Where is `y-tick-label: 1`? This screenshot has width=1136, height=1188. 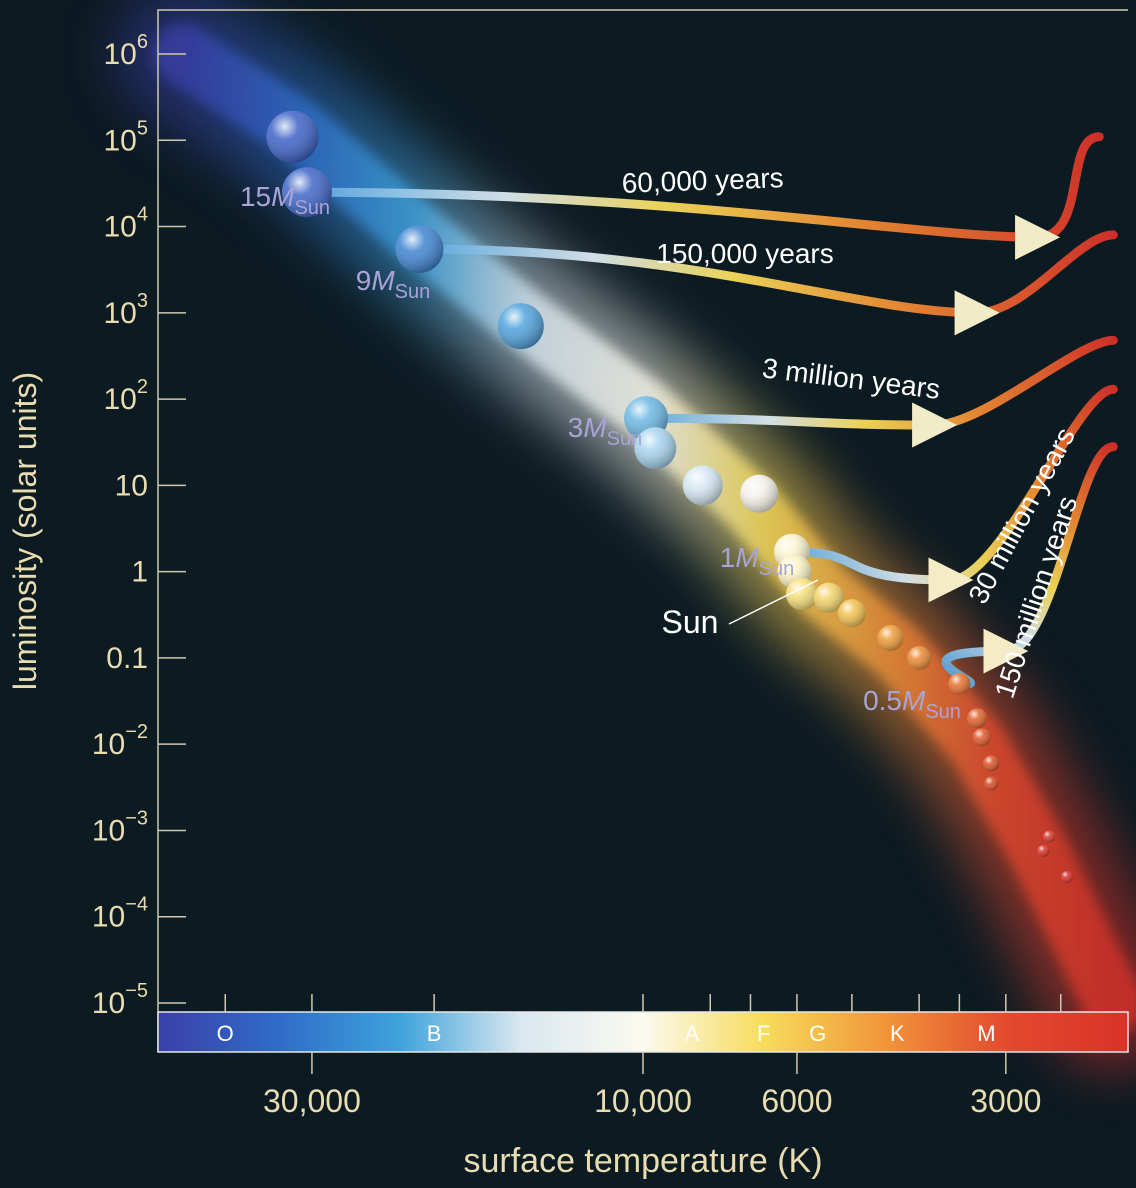
y-tick-label: 1 is located at coordinates (139, 572).